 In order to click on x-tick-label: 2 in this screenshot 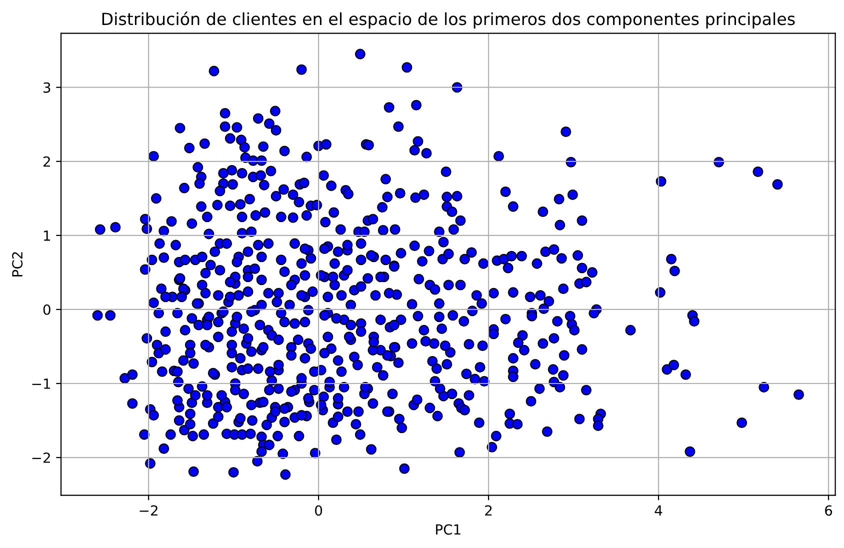, I will do `click(488, 510)`.